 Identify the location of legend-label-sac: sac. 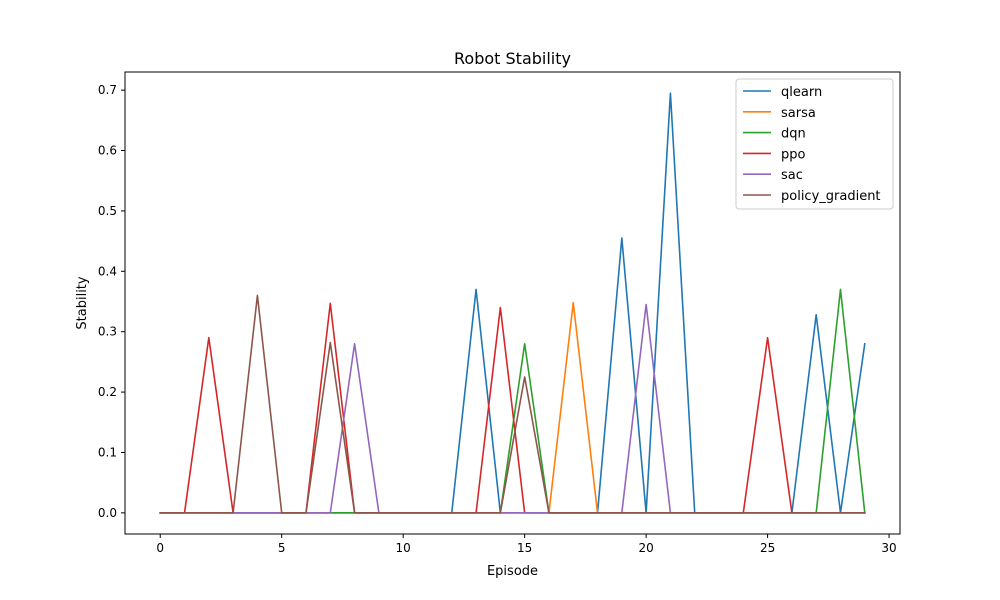
(792, 175).